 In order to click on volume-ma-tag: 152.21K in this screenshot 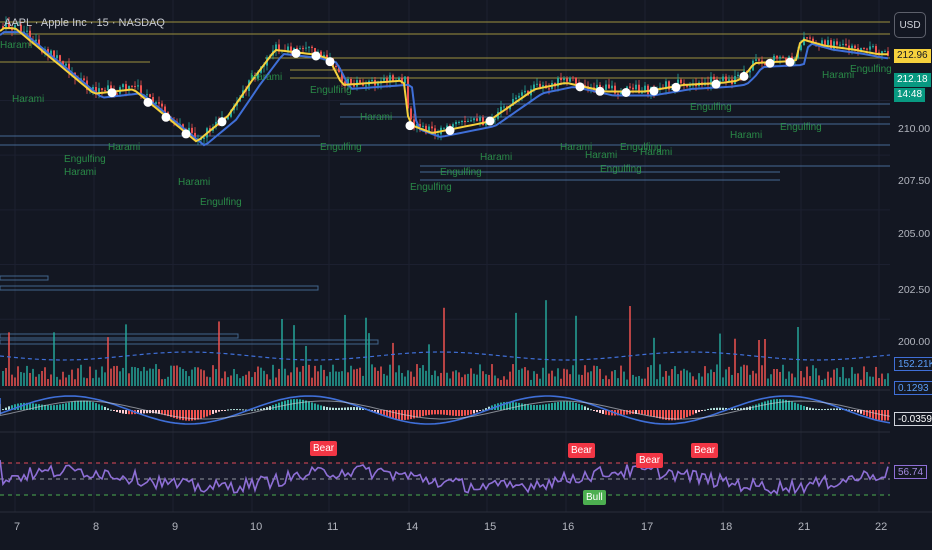, I will do `click(913, 364)`.